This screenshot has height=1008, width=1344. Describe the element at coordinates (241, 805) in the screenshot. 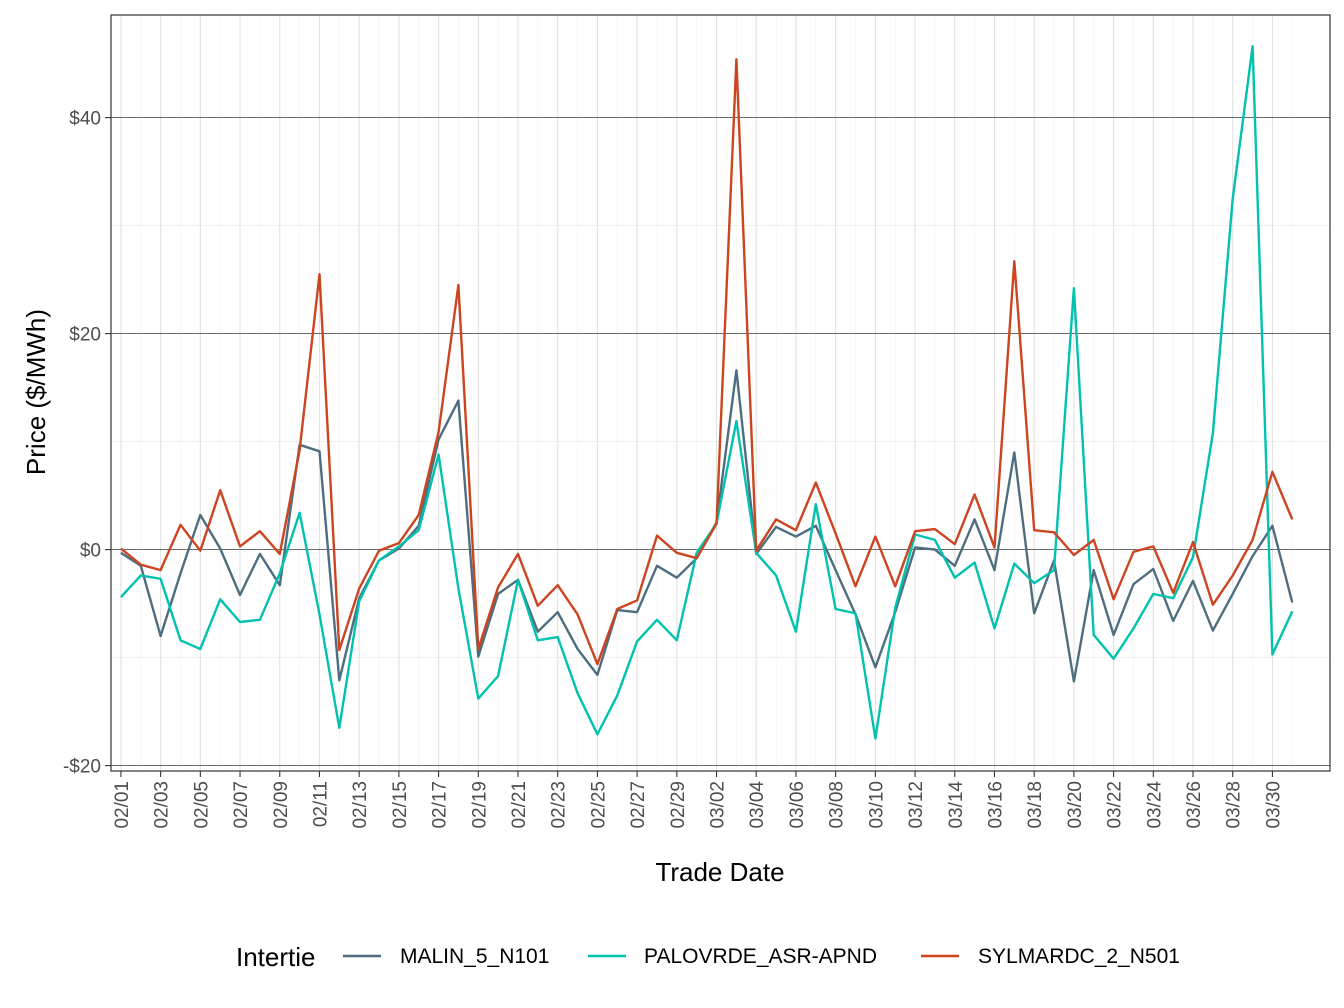

I see `x-tick-label: 02/07` at that location.